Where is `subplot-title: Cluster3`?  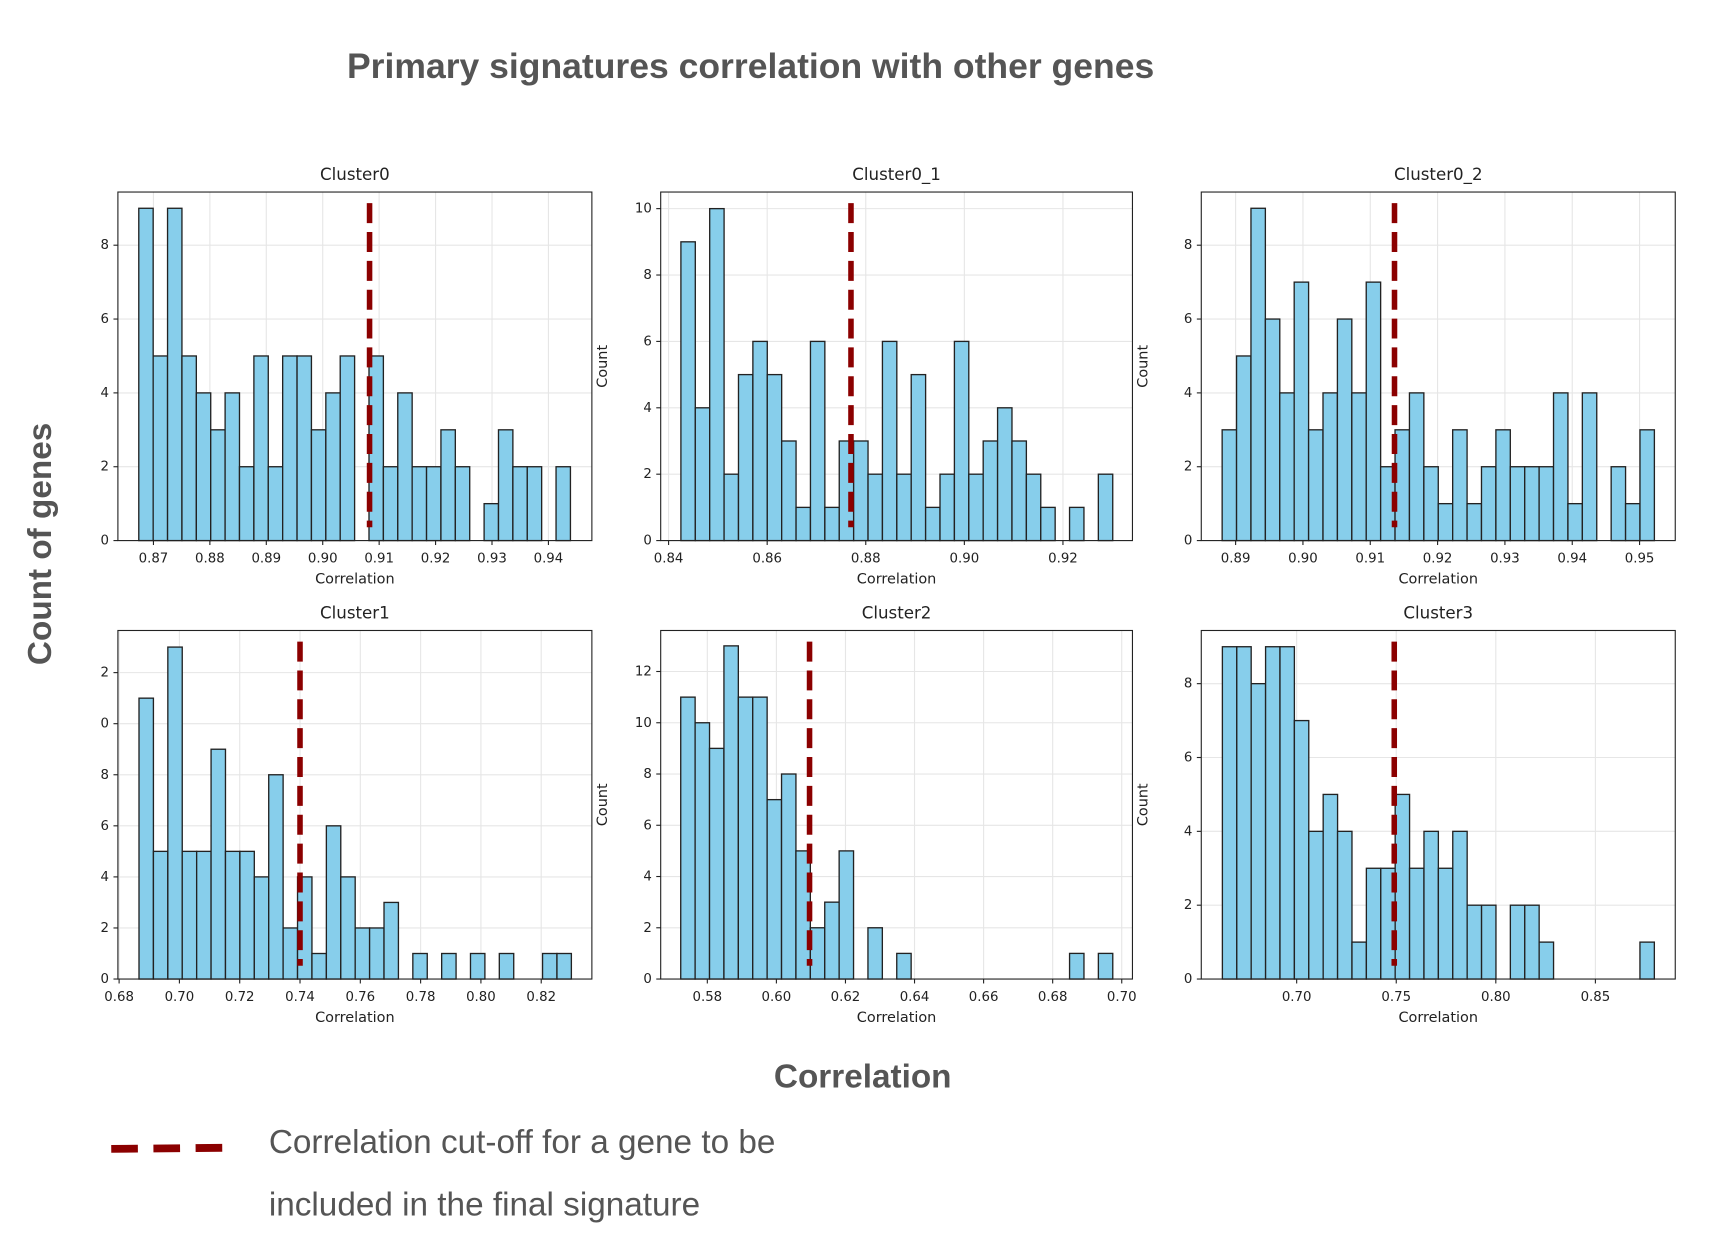 subplot-title: Cluster3 is located at coordinates (1438, 612).